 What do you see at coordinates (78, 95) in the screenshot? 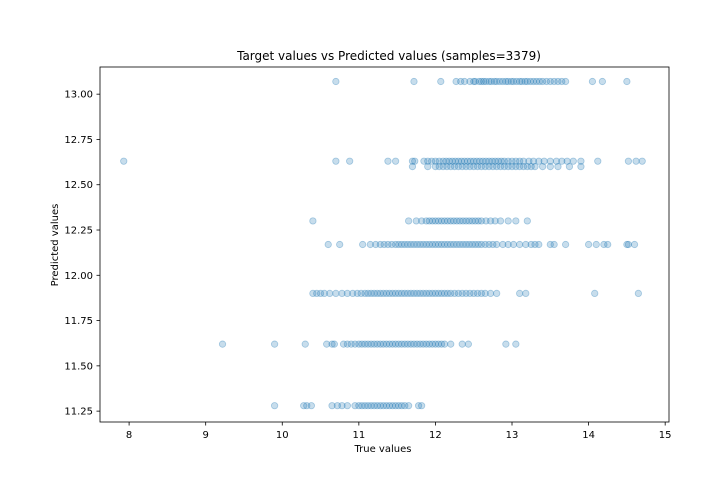
I see `y-tick-label: 13.00` at bounding box center [78, 95].